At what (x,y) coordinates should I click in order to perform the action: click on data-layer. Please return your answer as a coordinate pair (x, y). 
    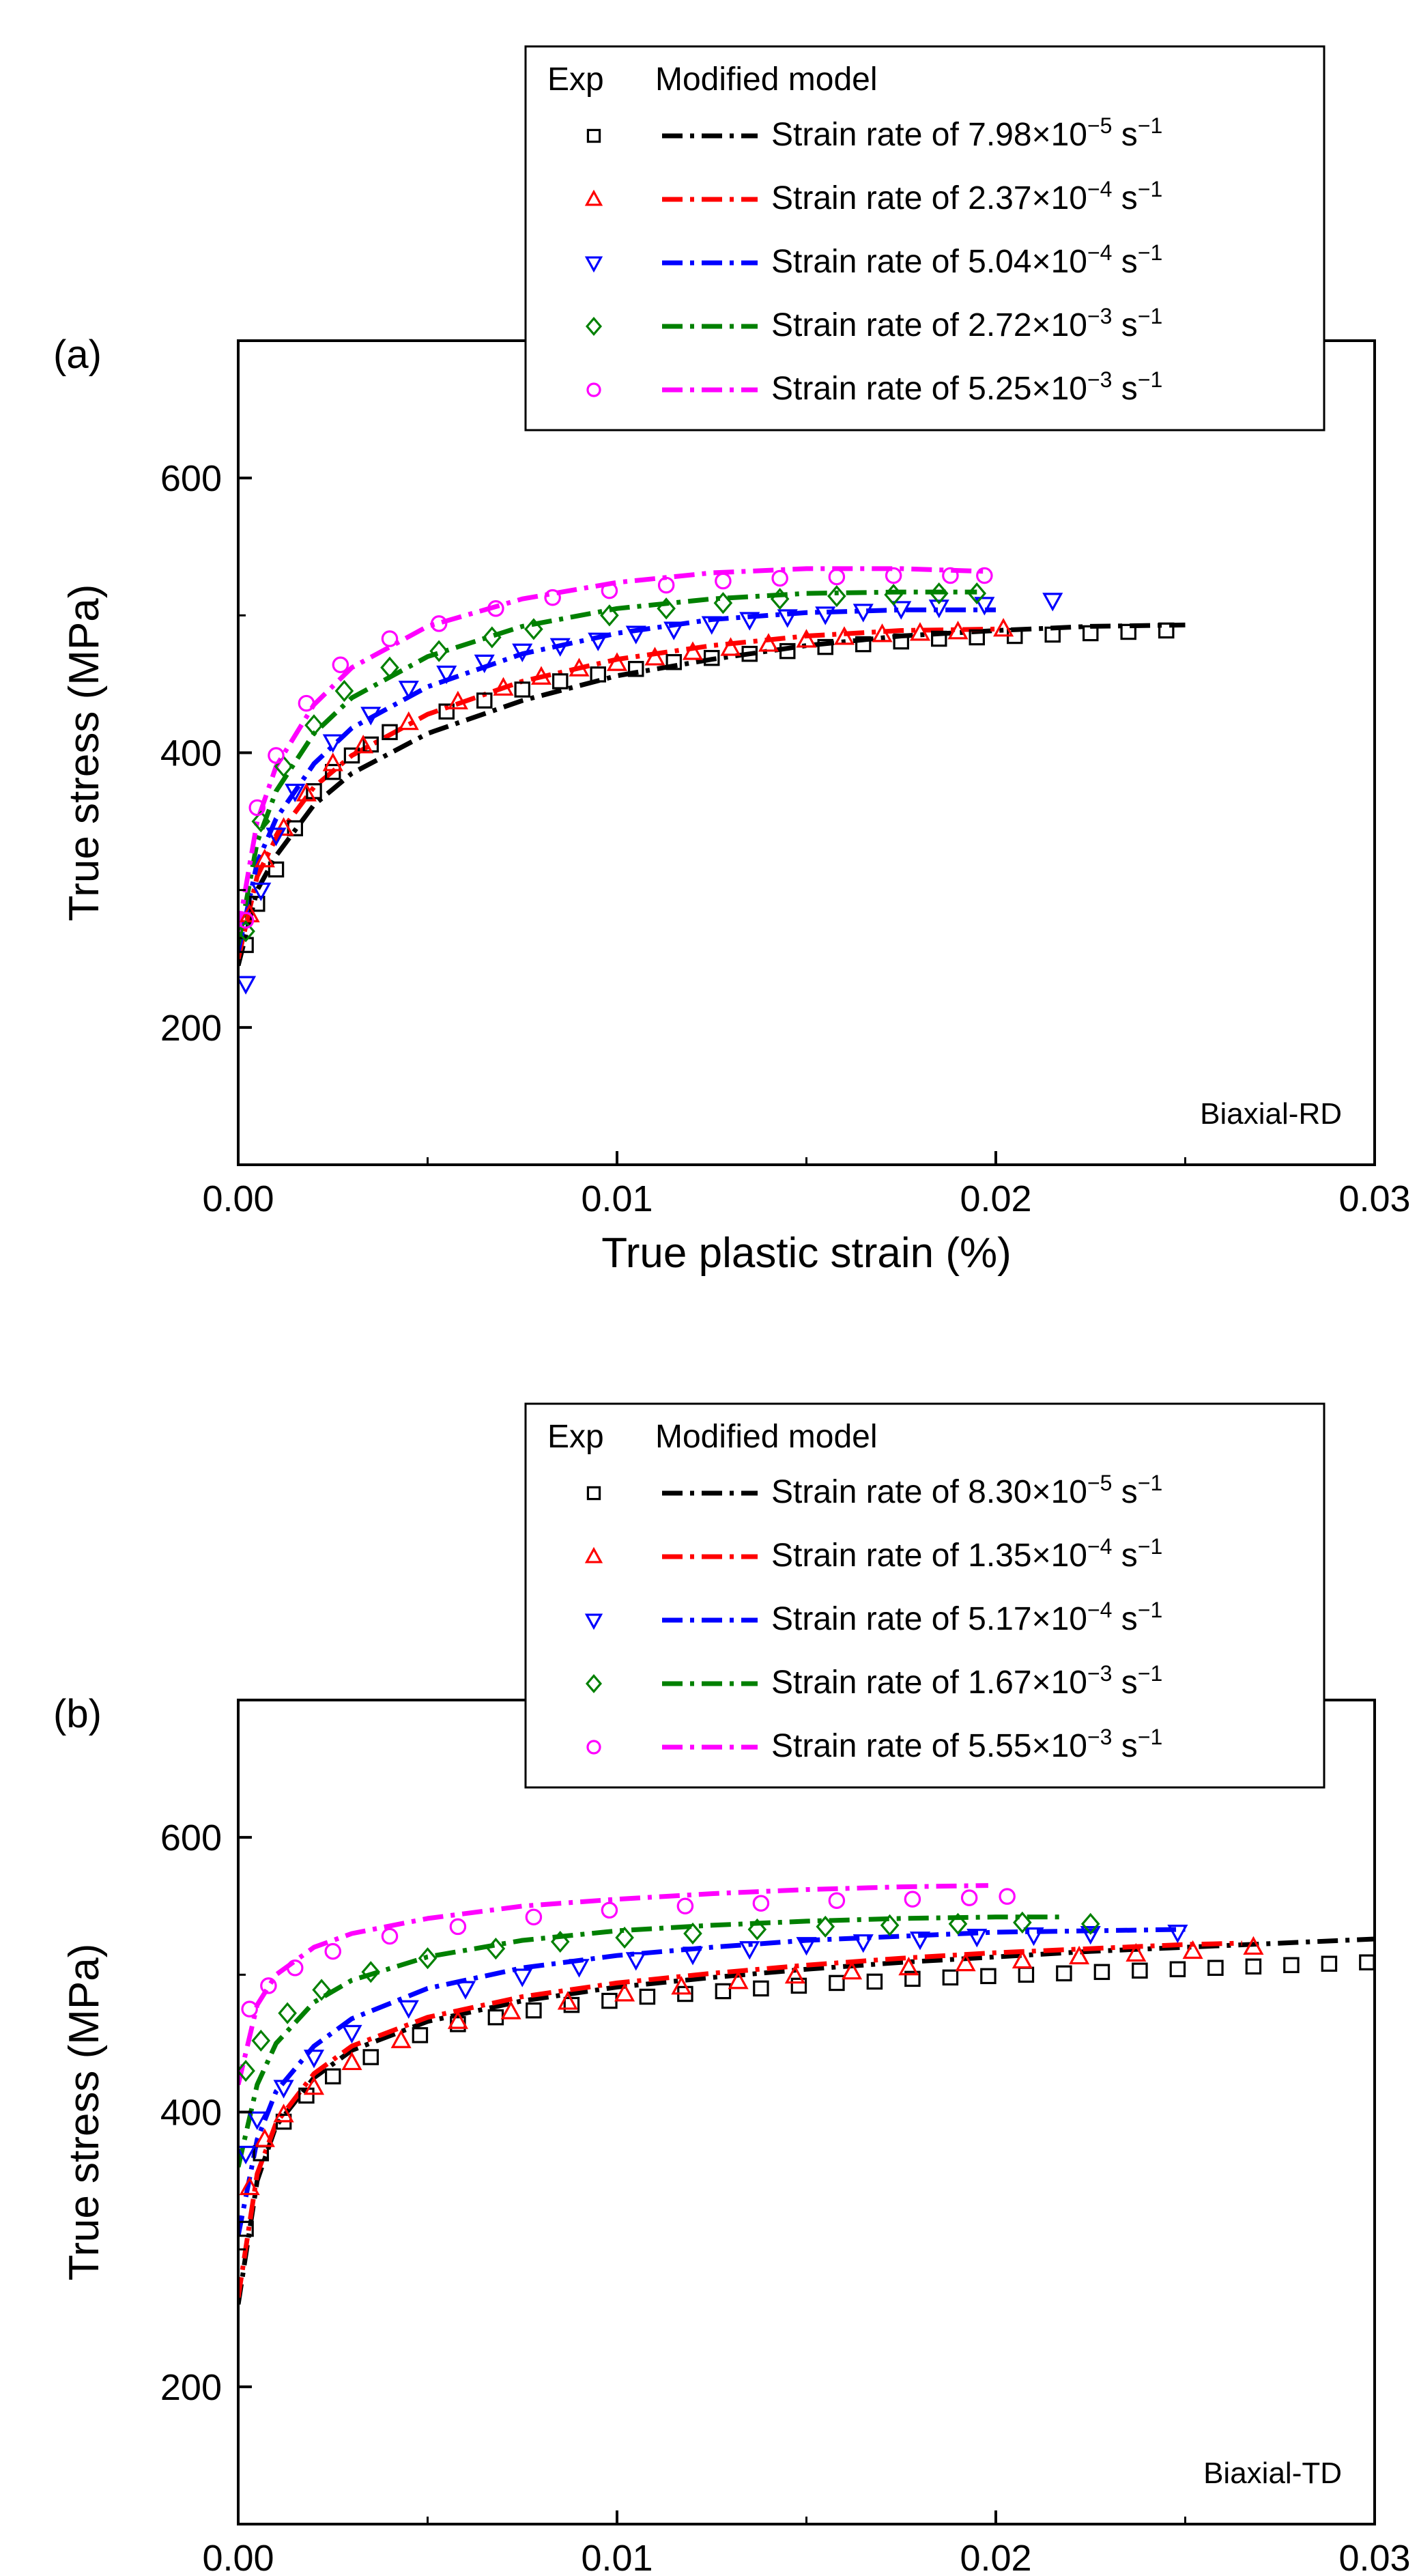
    Looking at the image, I should click on (712, 780).